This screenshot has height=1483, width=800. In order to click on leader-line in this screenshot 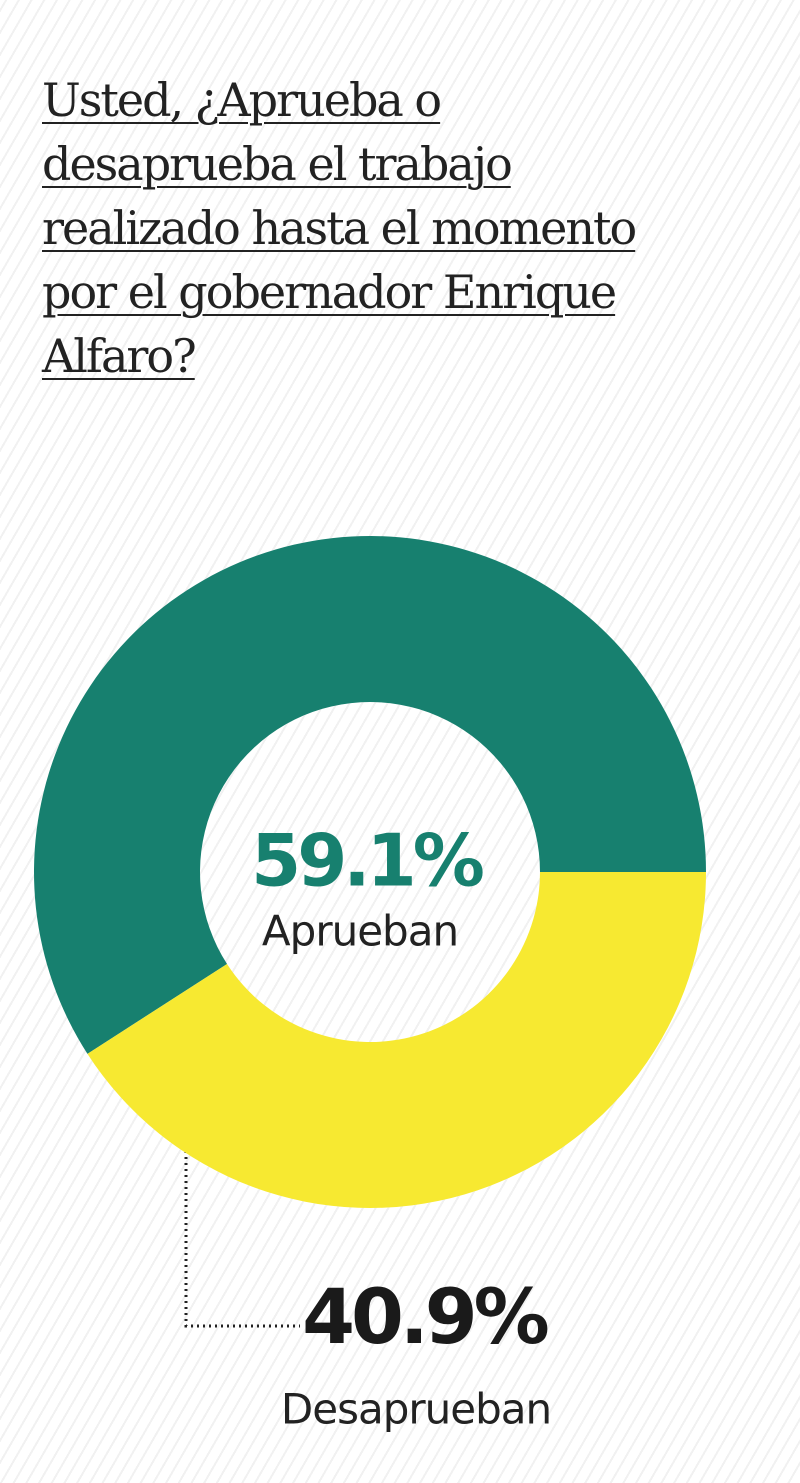, I will do `click(242, 1206)`.